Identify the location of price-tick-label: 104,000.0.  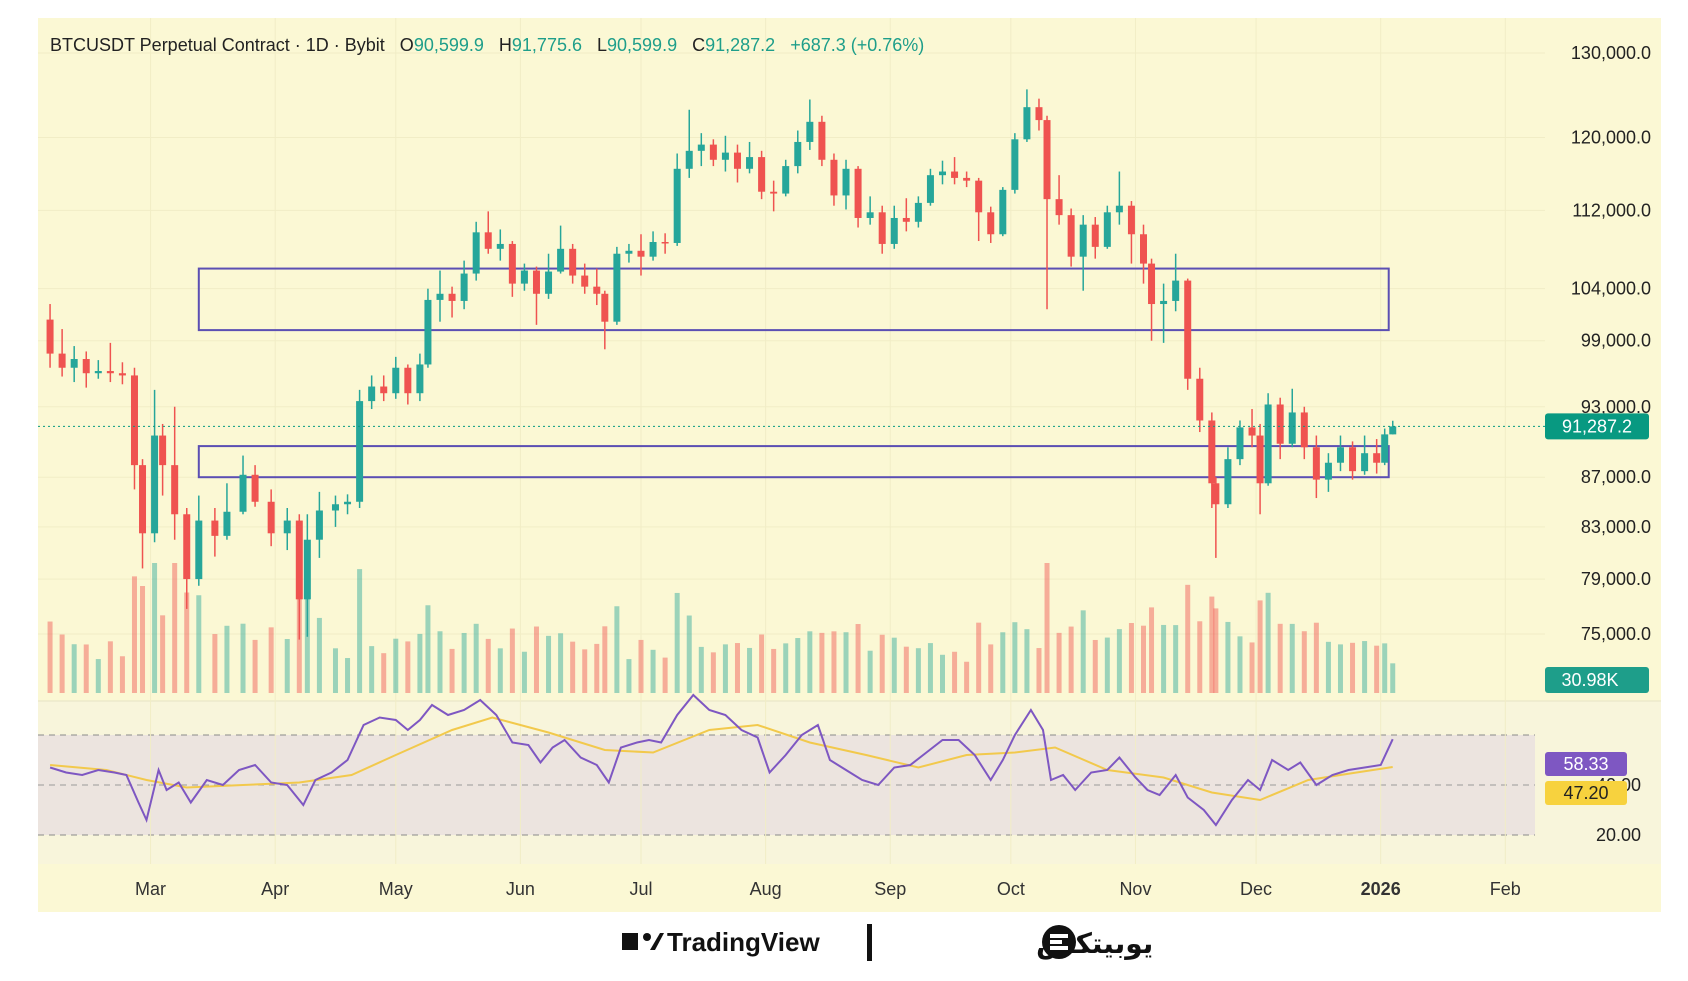
(1611, 289).